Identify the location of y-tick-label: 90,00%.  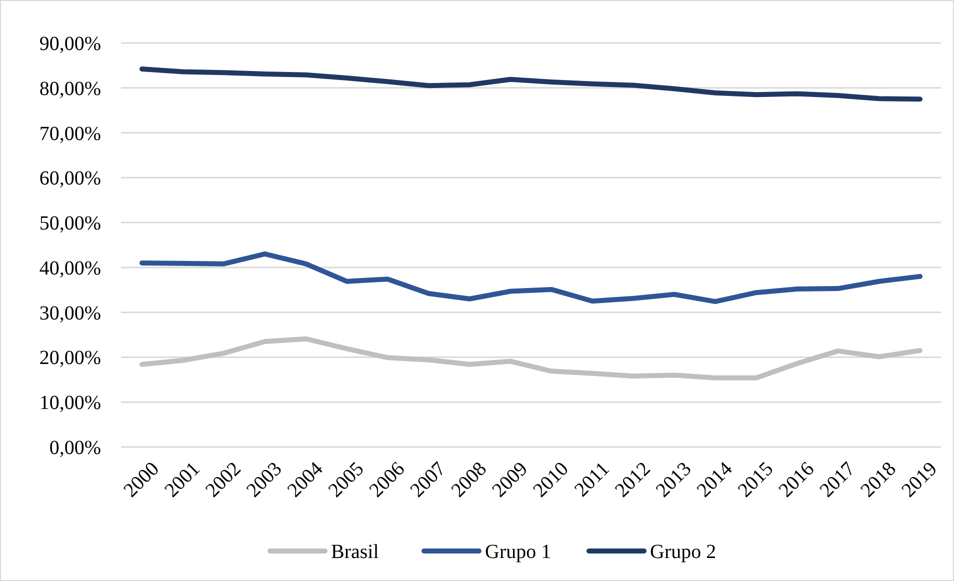
(70, 44).